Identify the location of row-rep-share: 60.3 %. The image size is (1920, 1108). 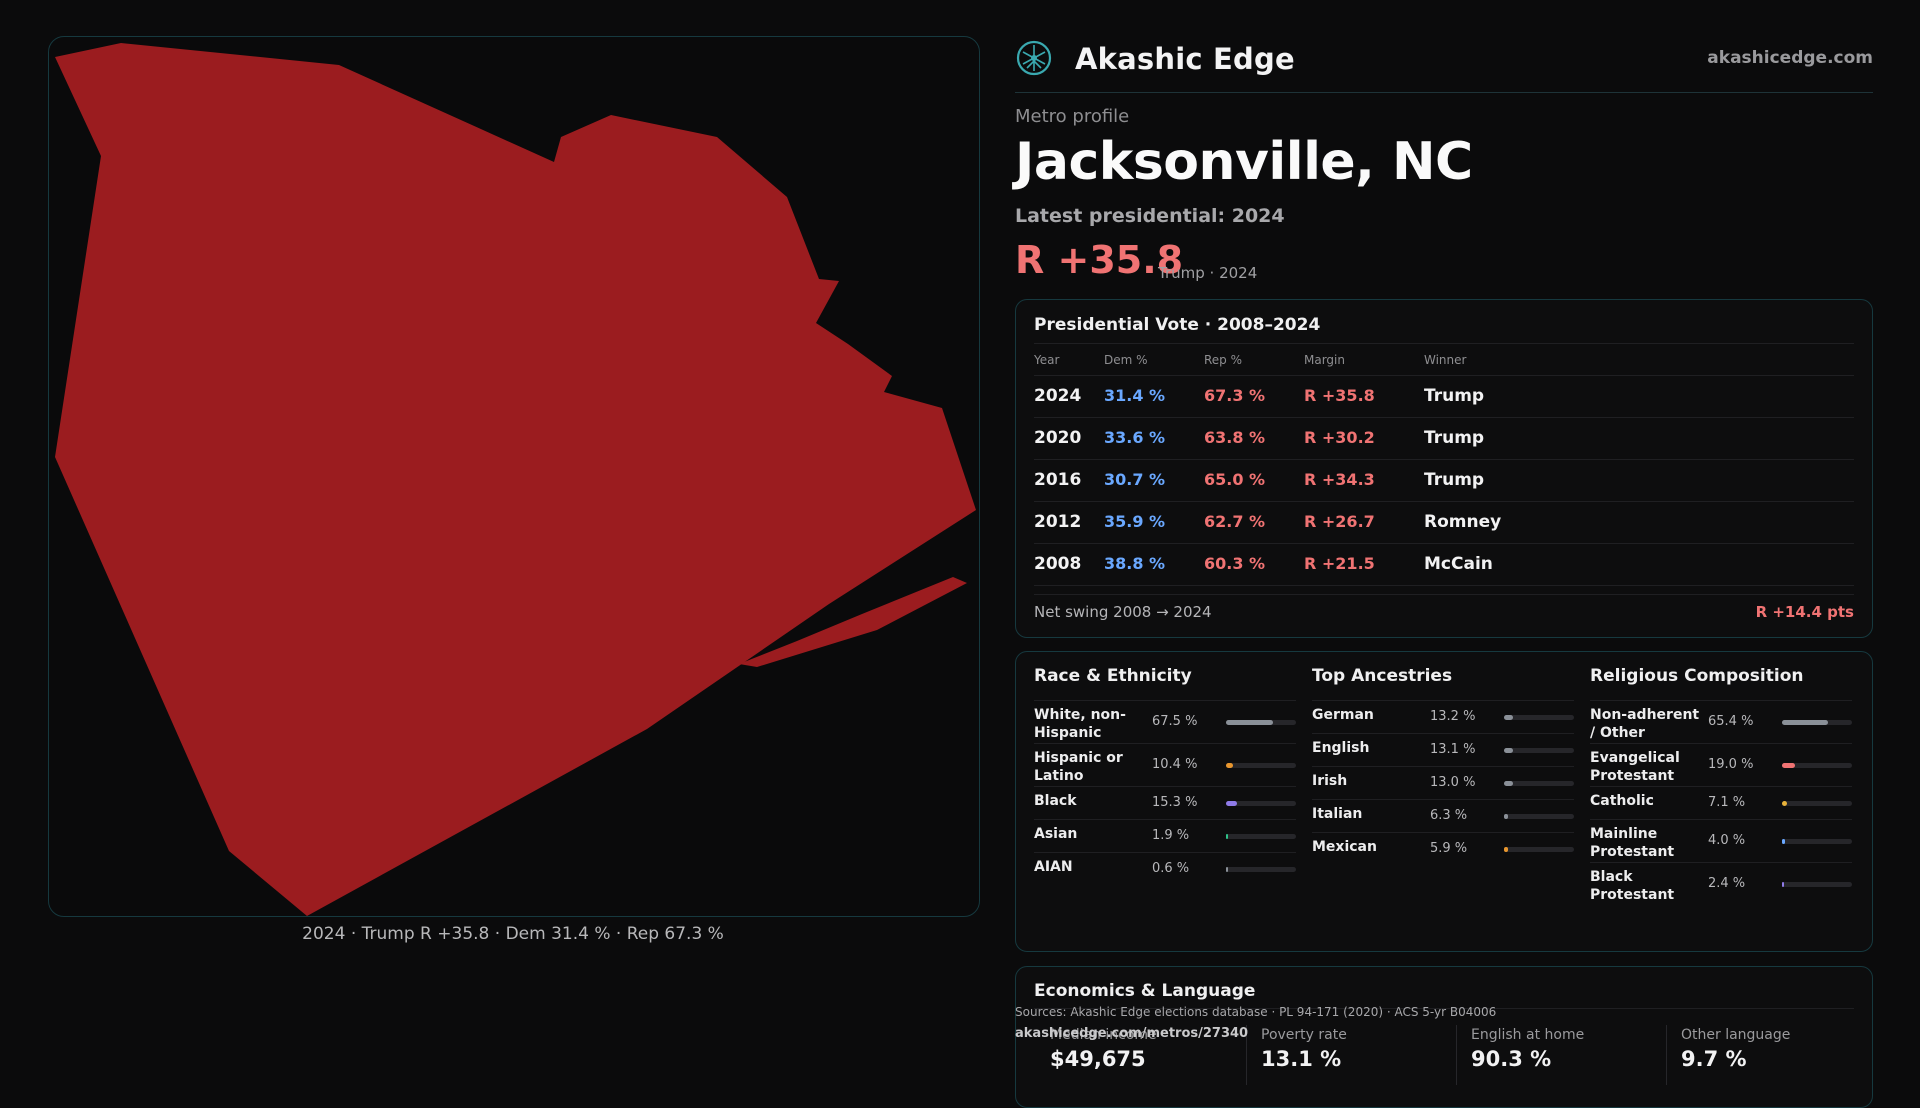
(1235, 563).